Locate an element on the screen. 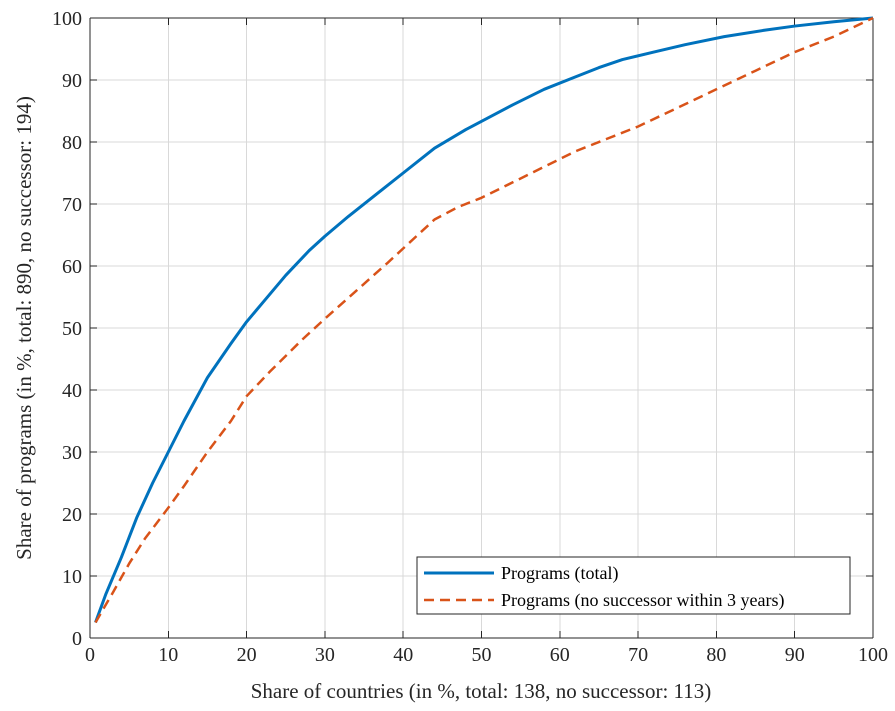 This screenshot has height=711, width=895. x-tick-label: 40 is located at coordinates (403, 655).